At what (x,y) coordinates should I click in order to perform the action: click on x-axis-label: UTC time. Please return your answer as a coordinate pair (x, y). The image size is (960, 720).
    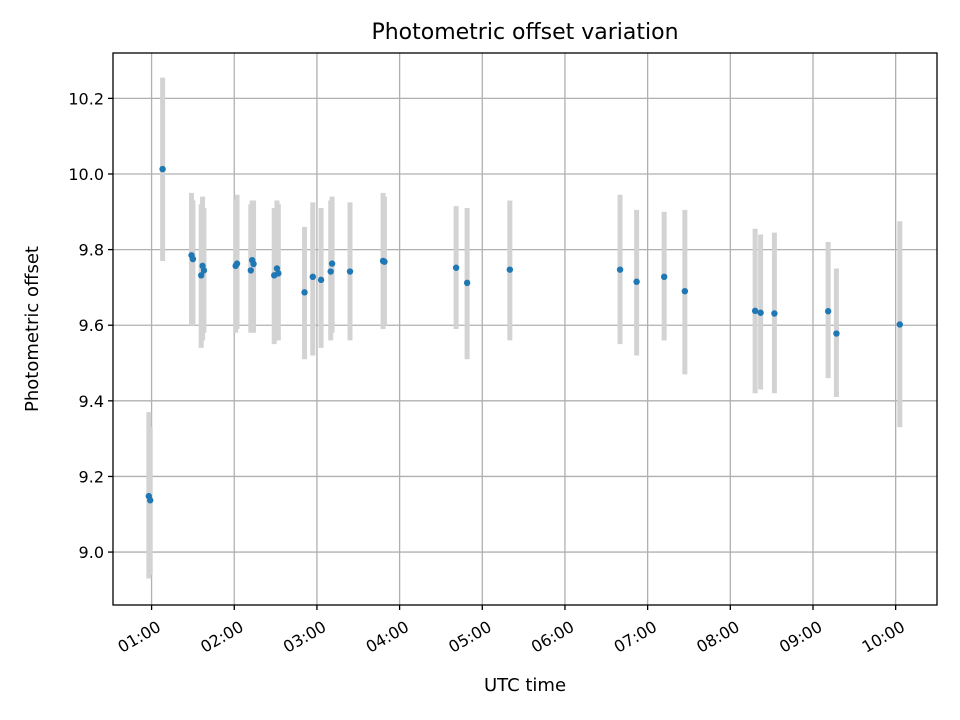
    Looking at the image, I should click on (525, 685).